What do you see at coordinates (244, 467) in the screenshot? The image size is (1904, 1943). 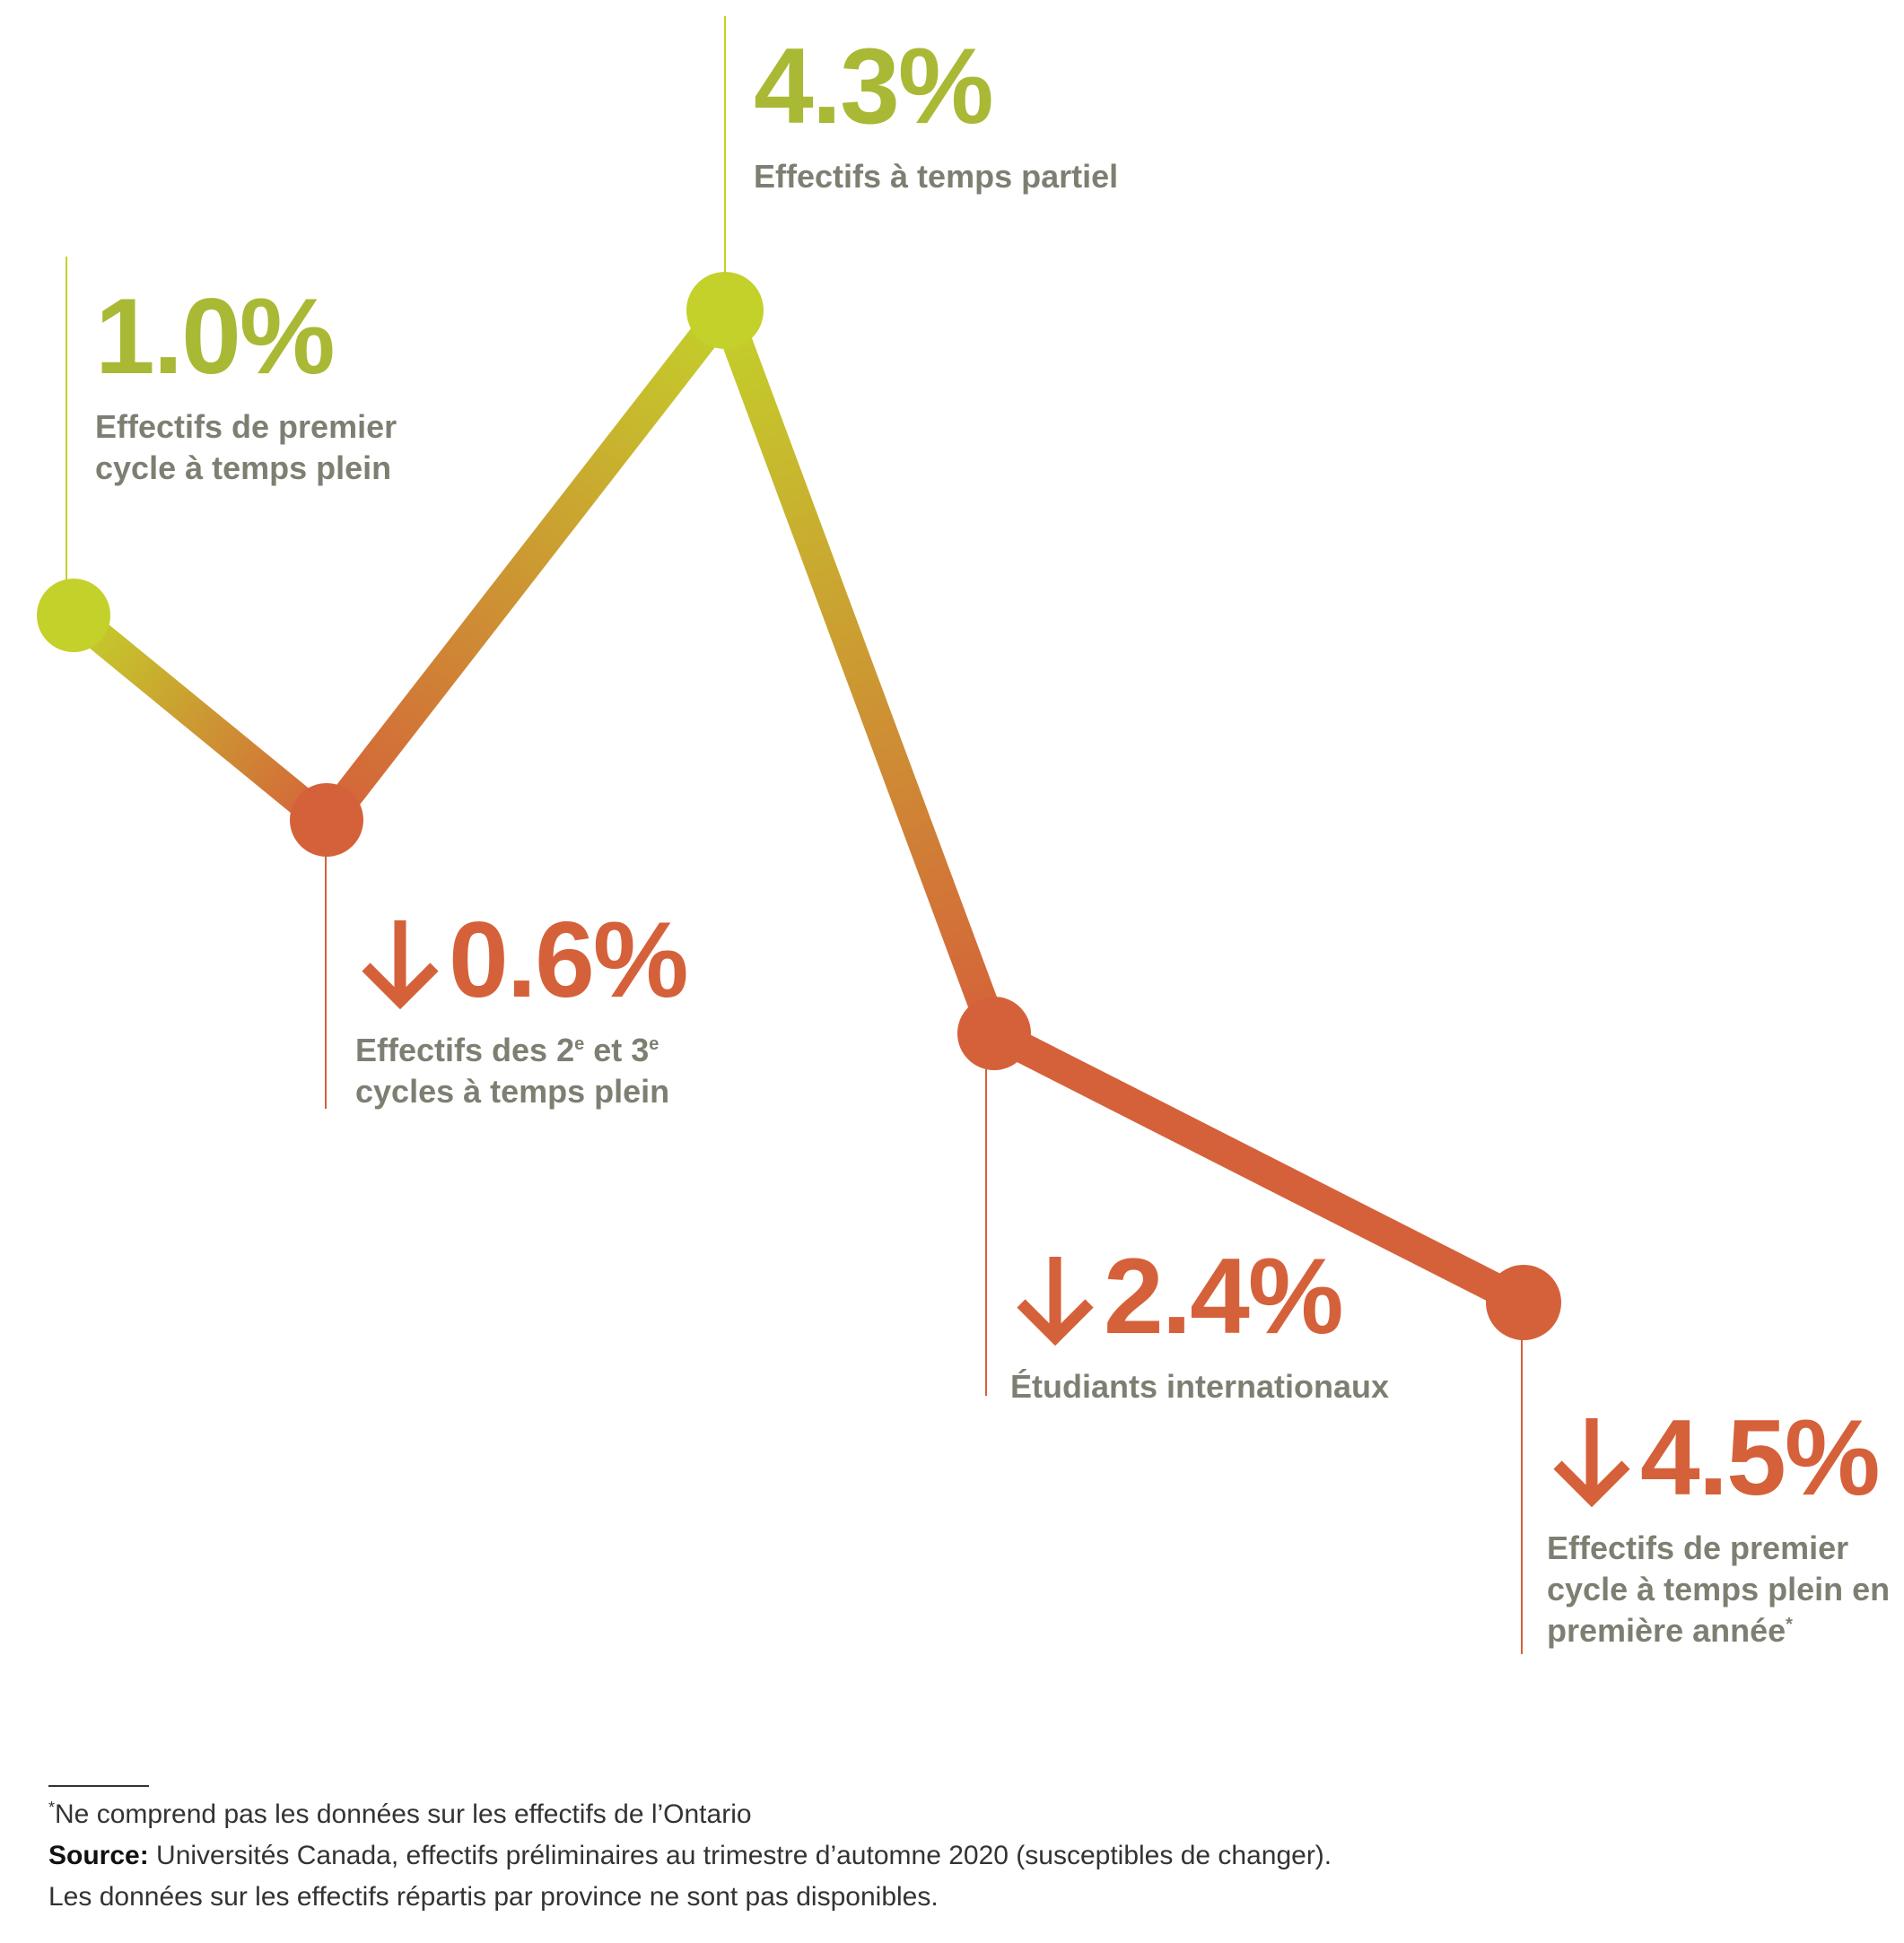 I see `point-label-1-line-2: cycle à temps plein` at bounding box center [244, 467].